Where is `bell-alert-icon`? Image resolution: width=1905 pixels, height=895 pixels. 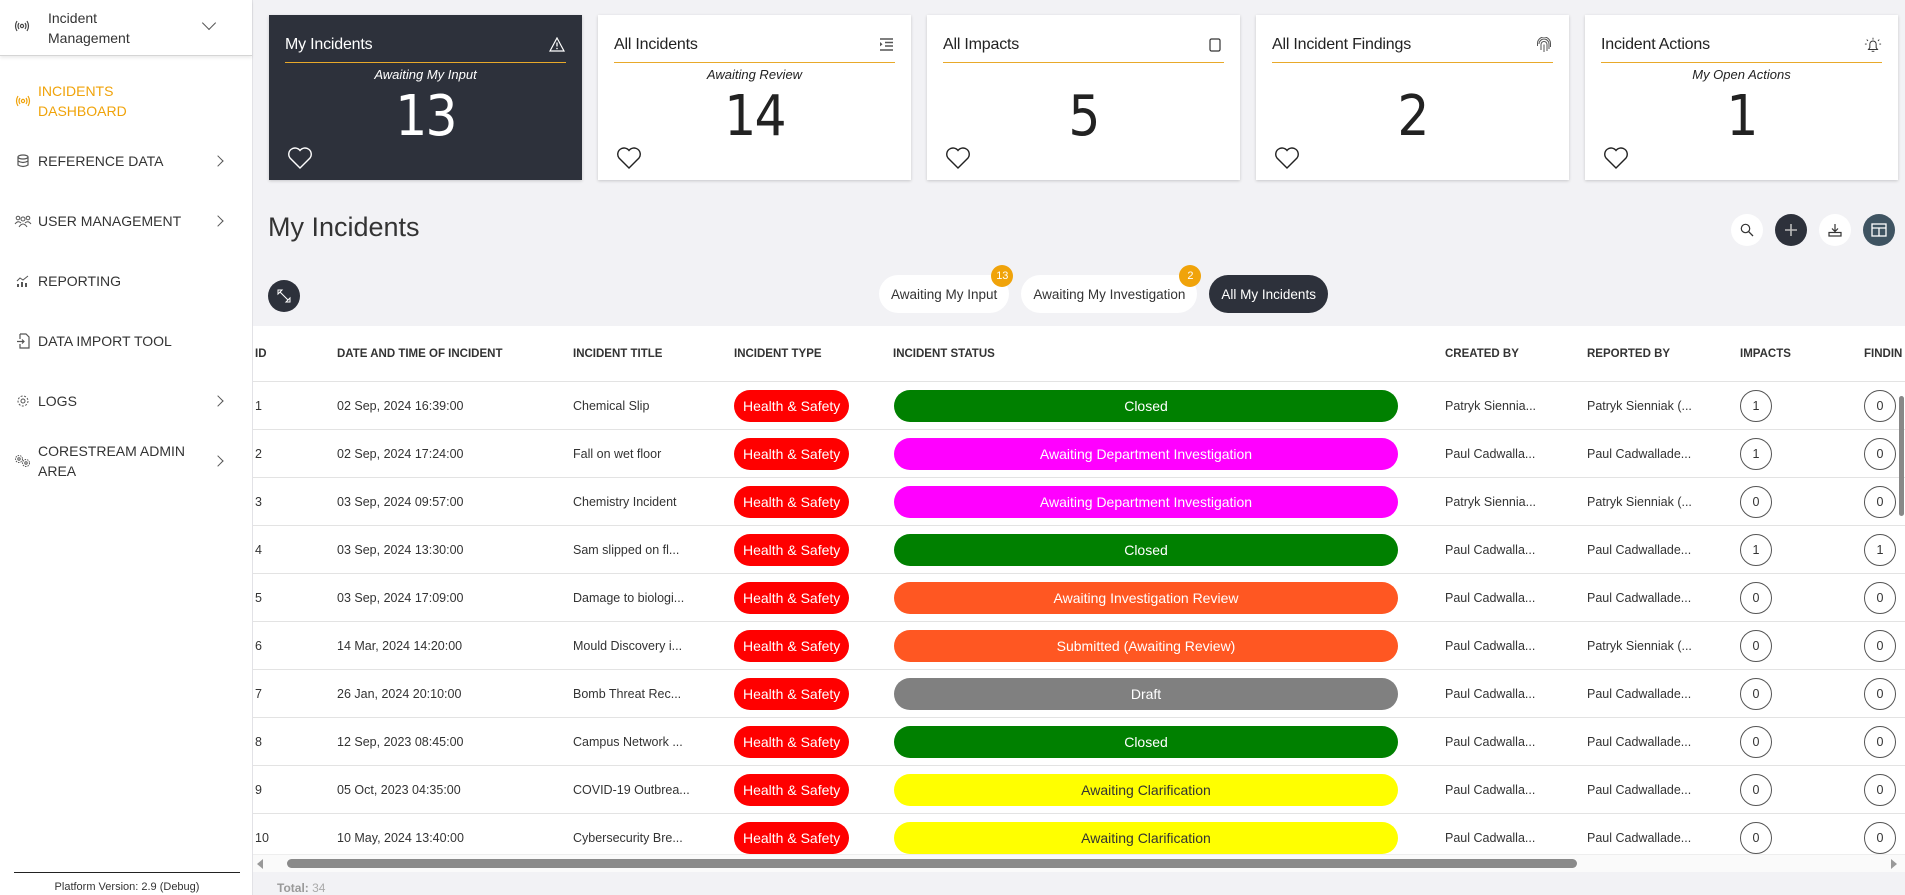
bell-alert-icon is located at coordinates (1873, 45).